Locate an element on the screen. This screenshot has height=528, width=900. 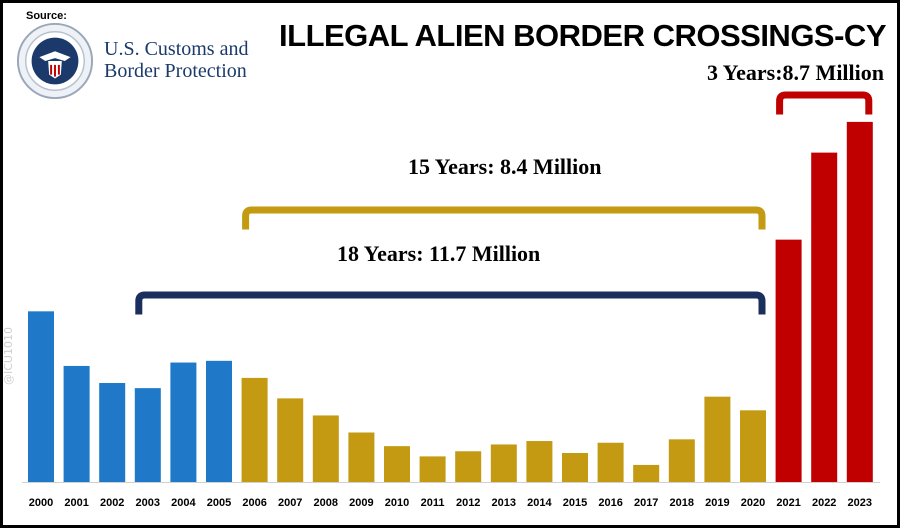
bar-2013 is located at coordinates (503, 463).